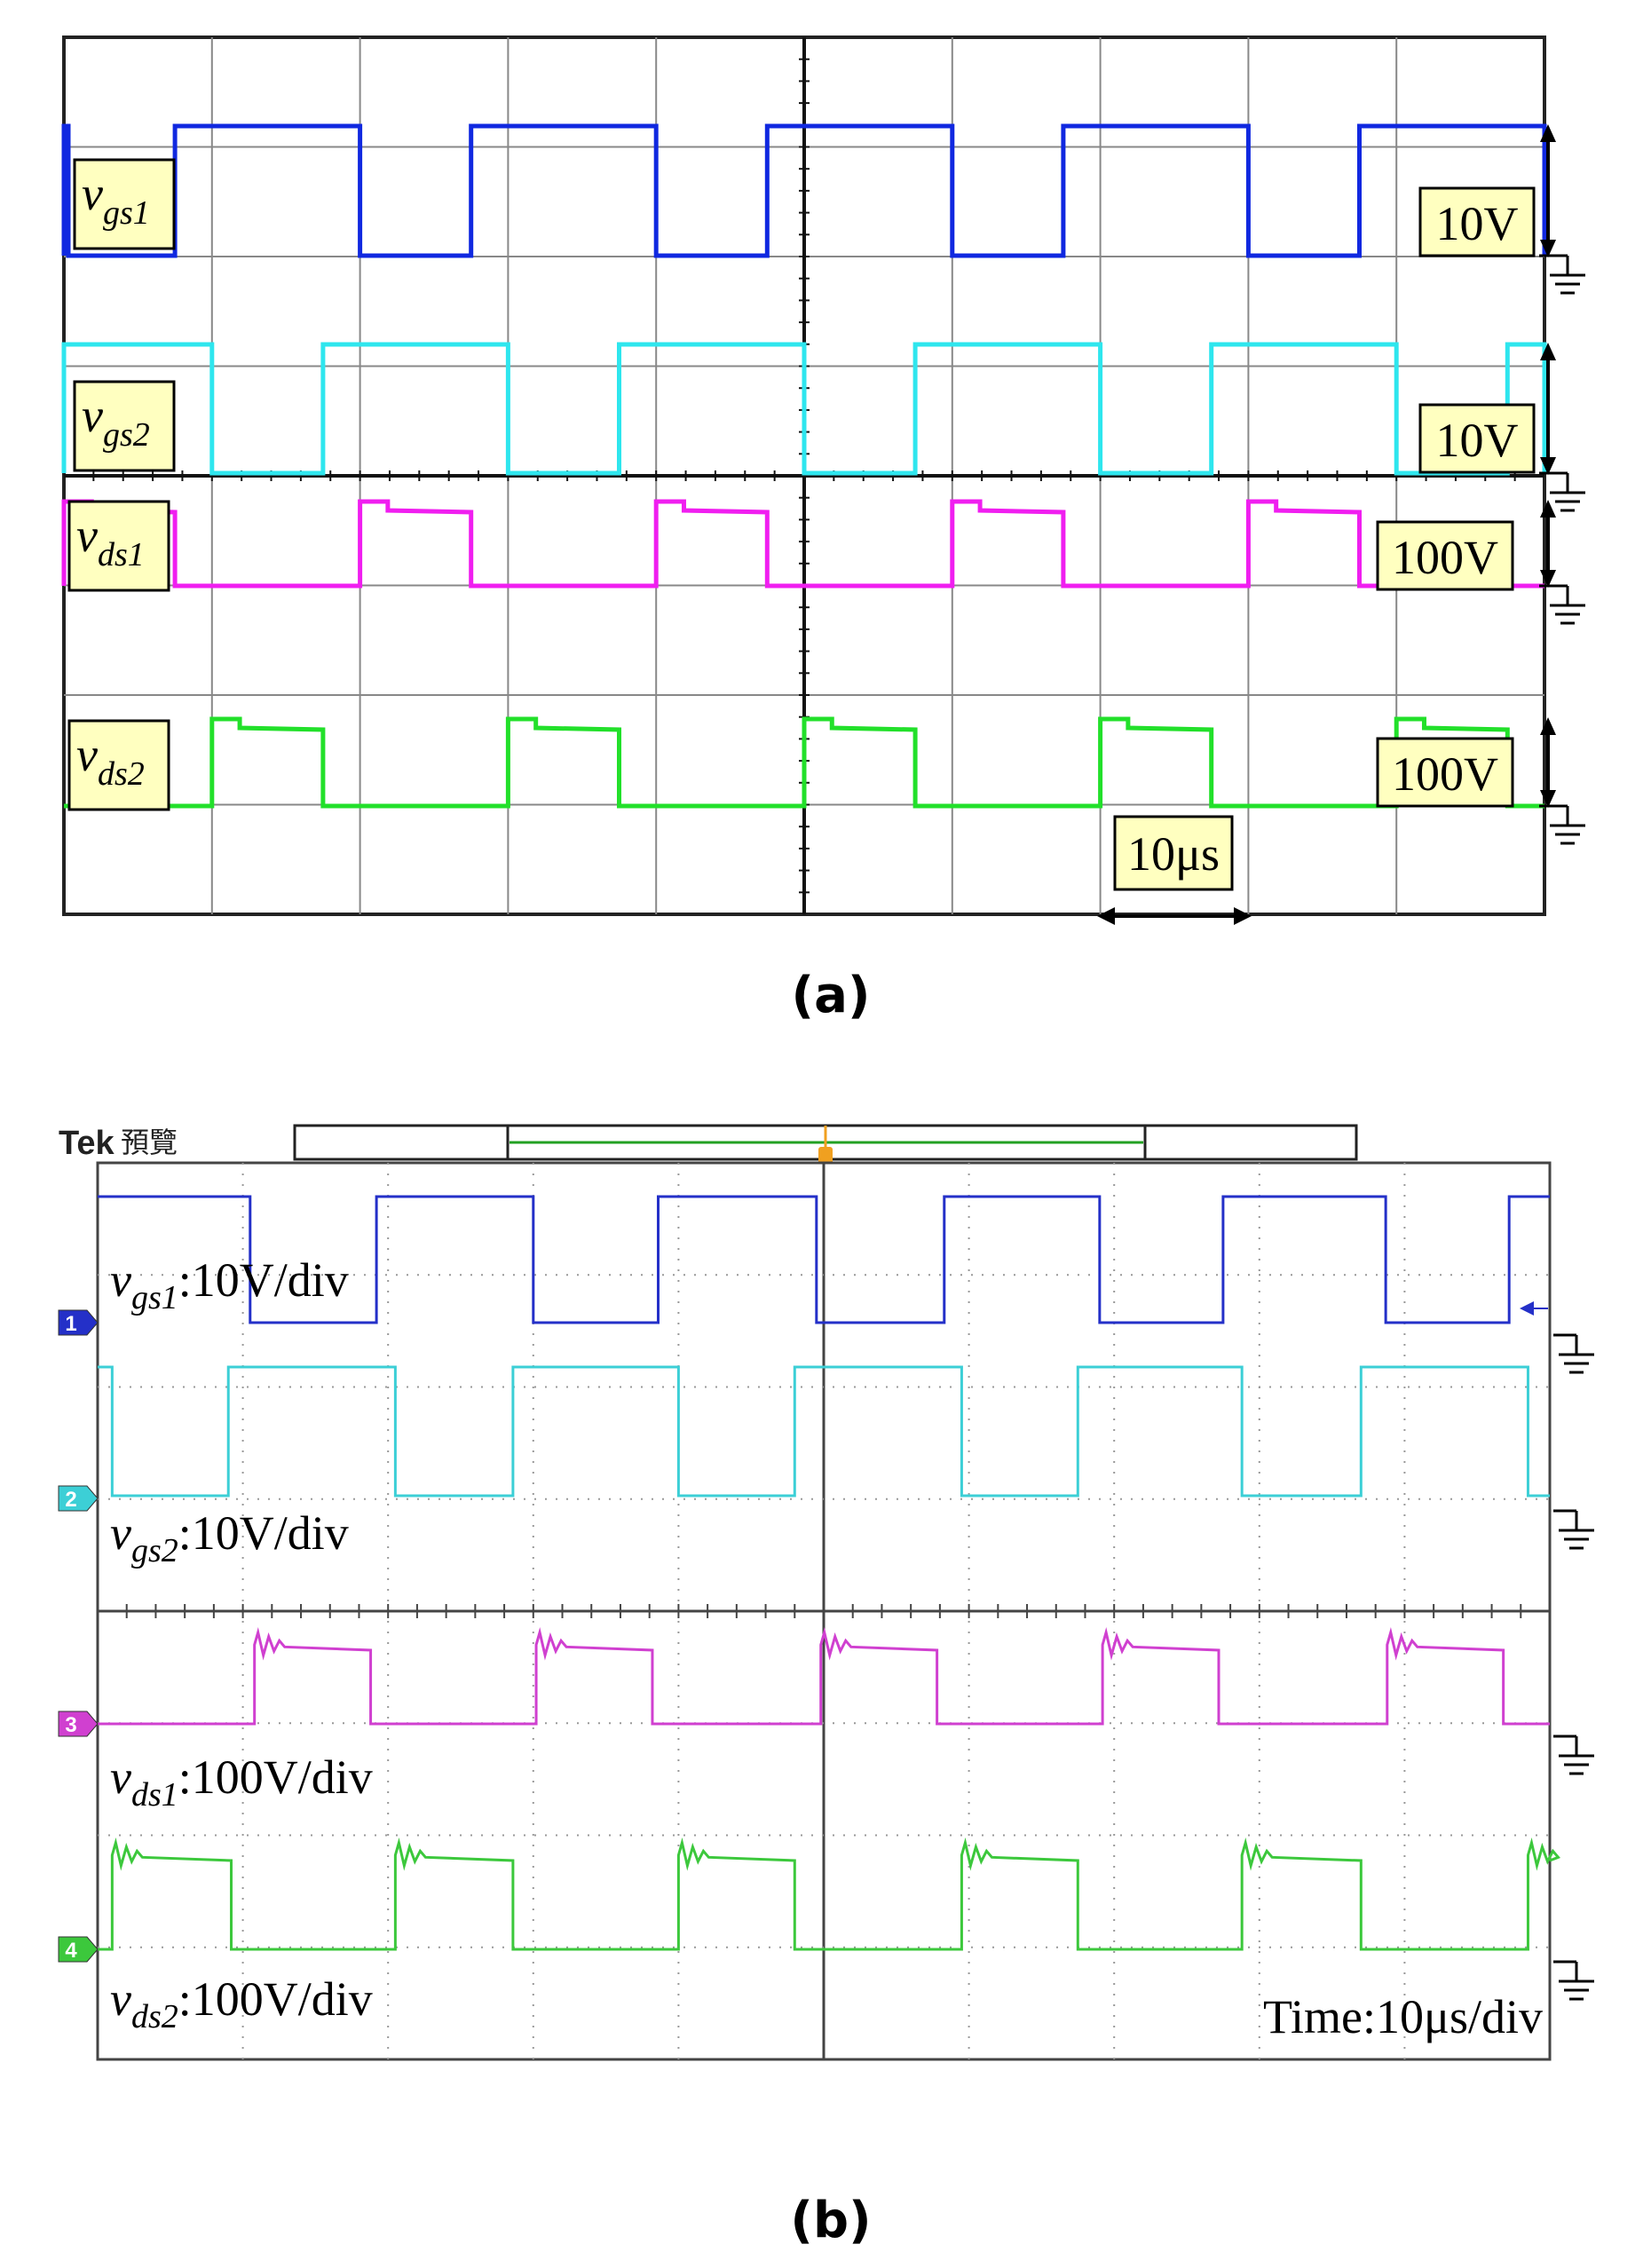 The height and width of the screenshot is (2268, 1651). I want to click on waveform-b-vgs1, so click(824, 1259).